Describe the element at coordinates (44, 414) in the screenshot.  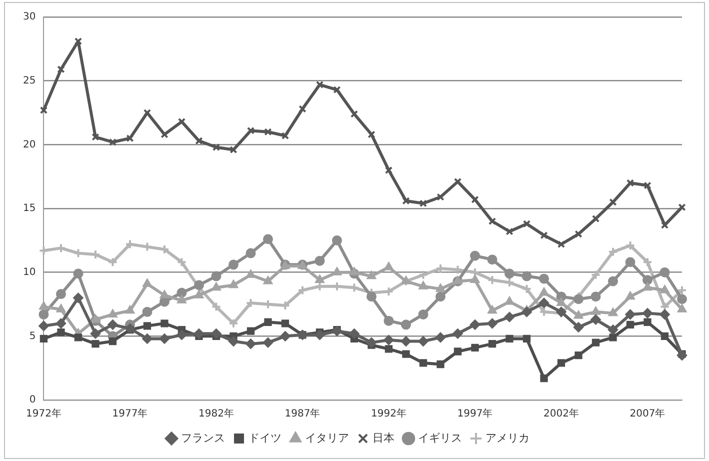
I see `x-tick-label: 1972年` at that location.